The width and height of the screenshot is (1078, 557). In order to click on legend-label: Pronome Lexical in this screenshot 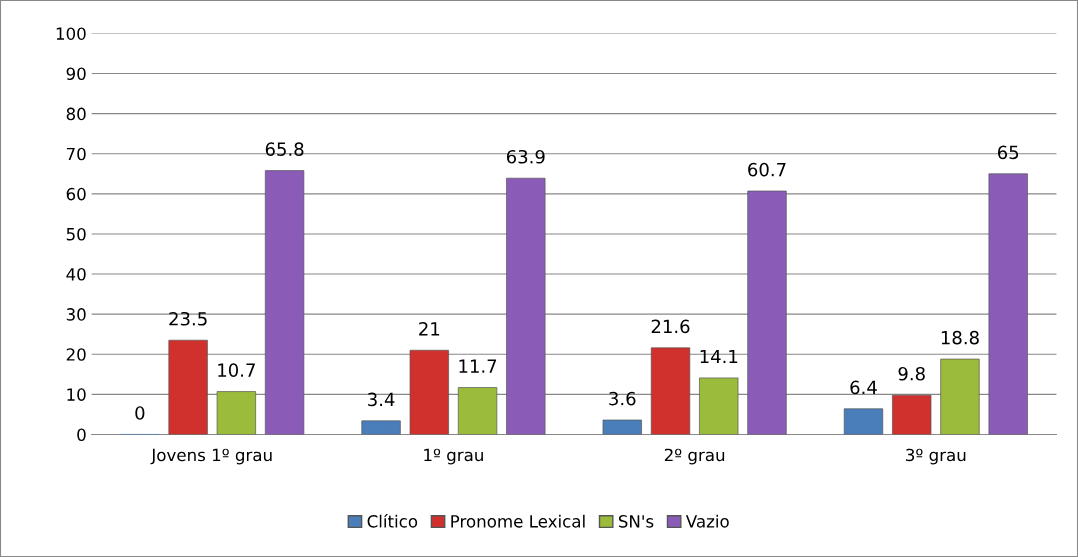, I will do `click(518, 521)`.